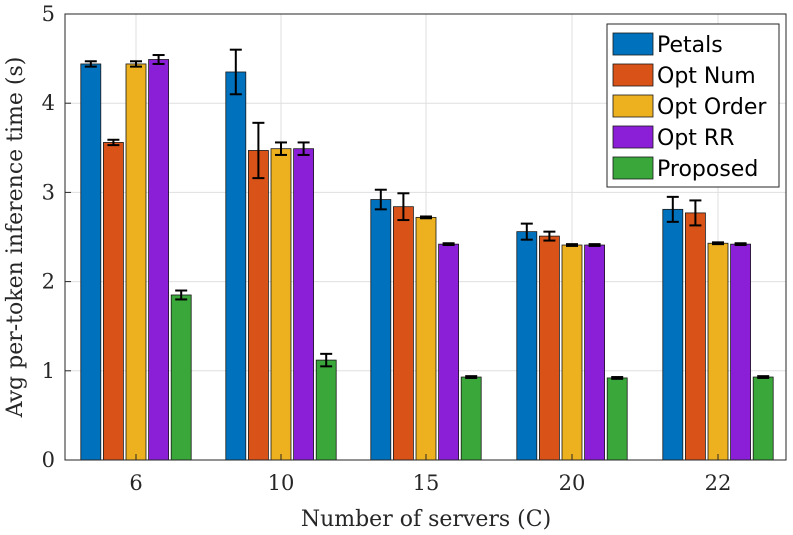 The height and width of the screenshot is (535, 793). Describe the element at coordinates (48, 371) in the screenshot. I see `y-tick-label: 1` at that location.